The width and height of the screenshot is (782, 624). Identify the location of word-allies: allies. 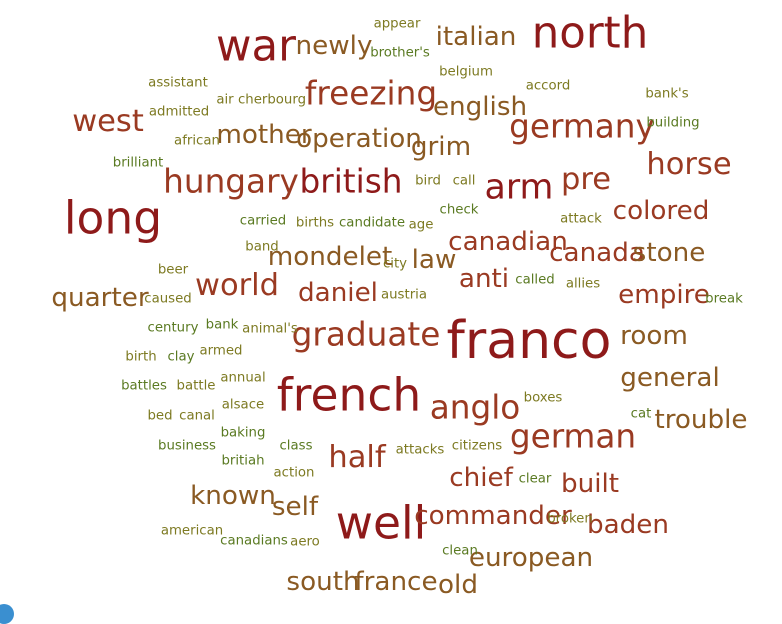
(583, 284).